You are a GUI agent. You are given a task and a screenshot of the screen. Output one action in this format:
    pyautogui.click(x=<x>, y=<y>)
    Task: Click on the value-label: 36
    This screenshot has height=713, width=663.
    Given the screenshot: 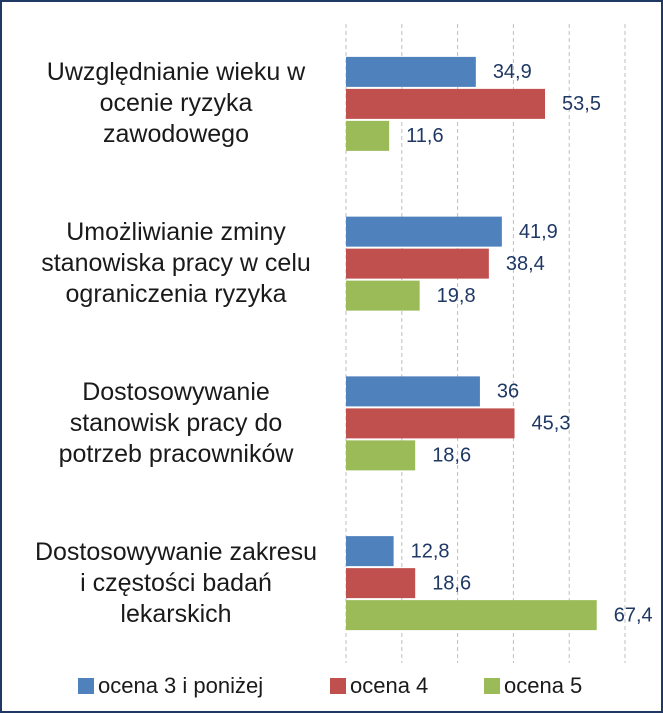 What is the action you would take?
    pyautogui.click(x=508, y=392)
    